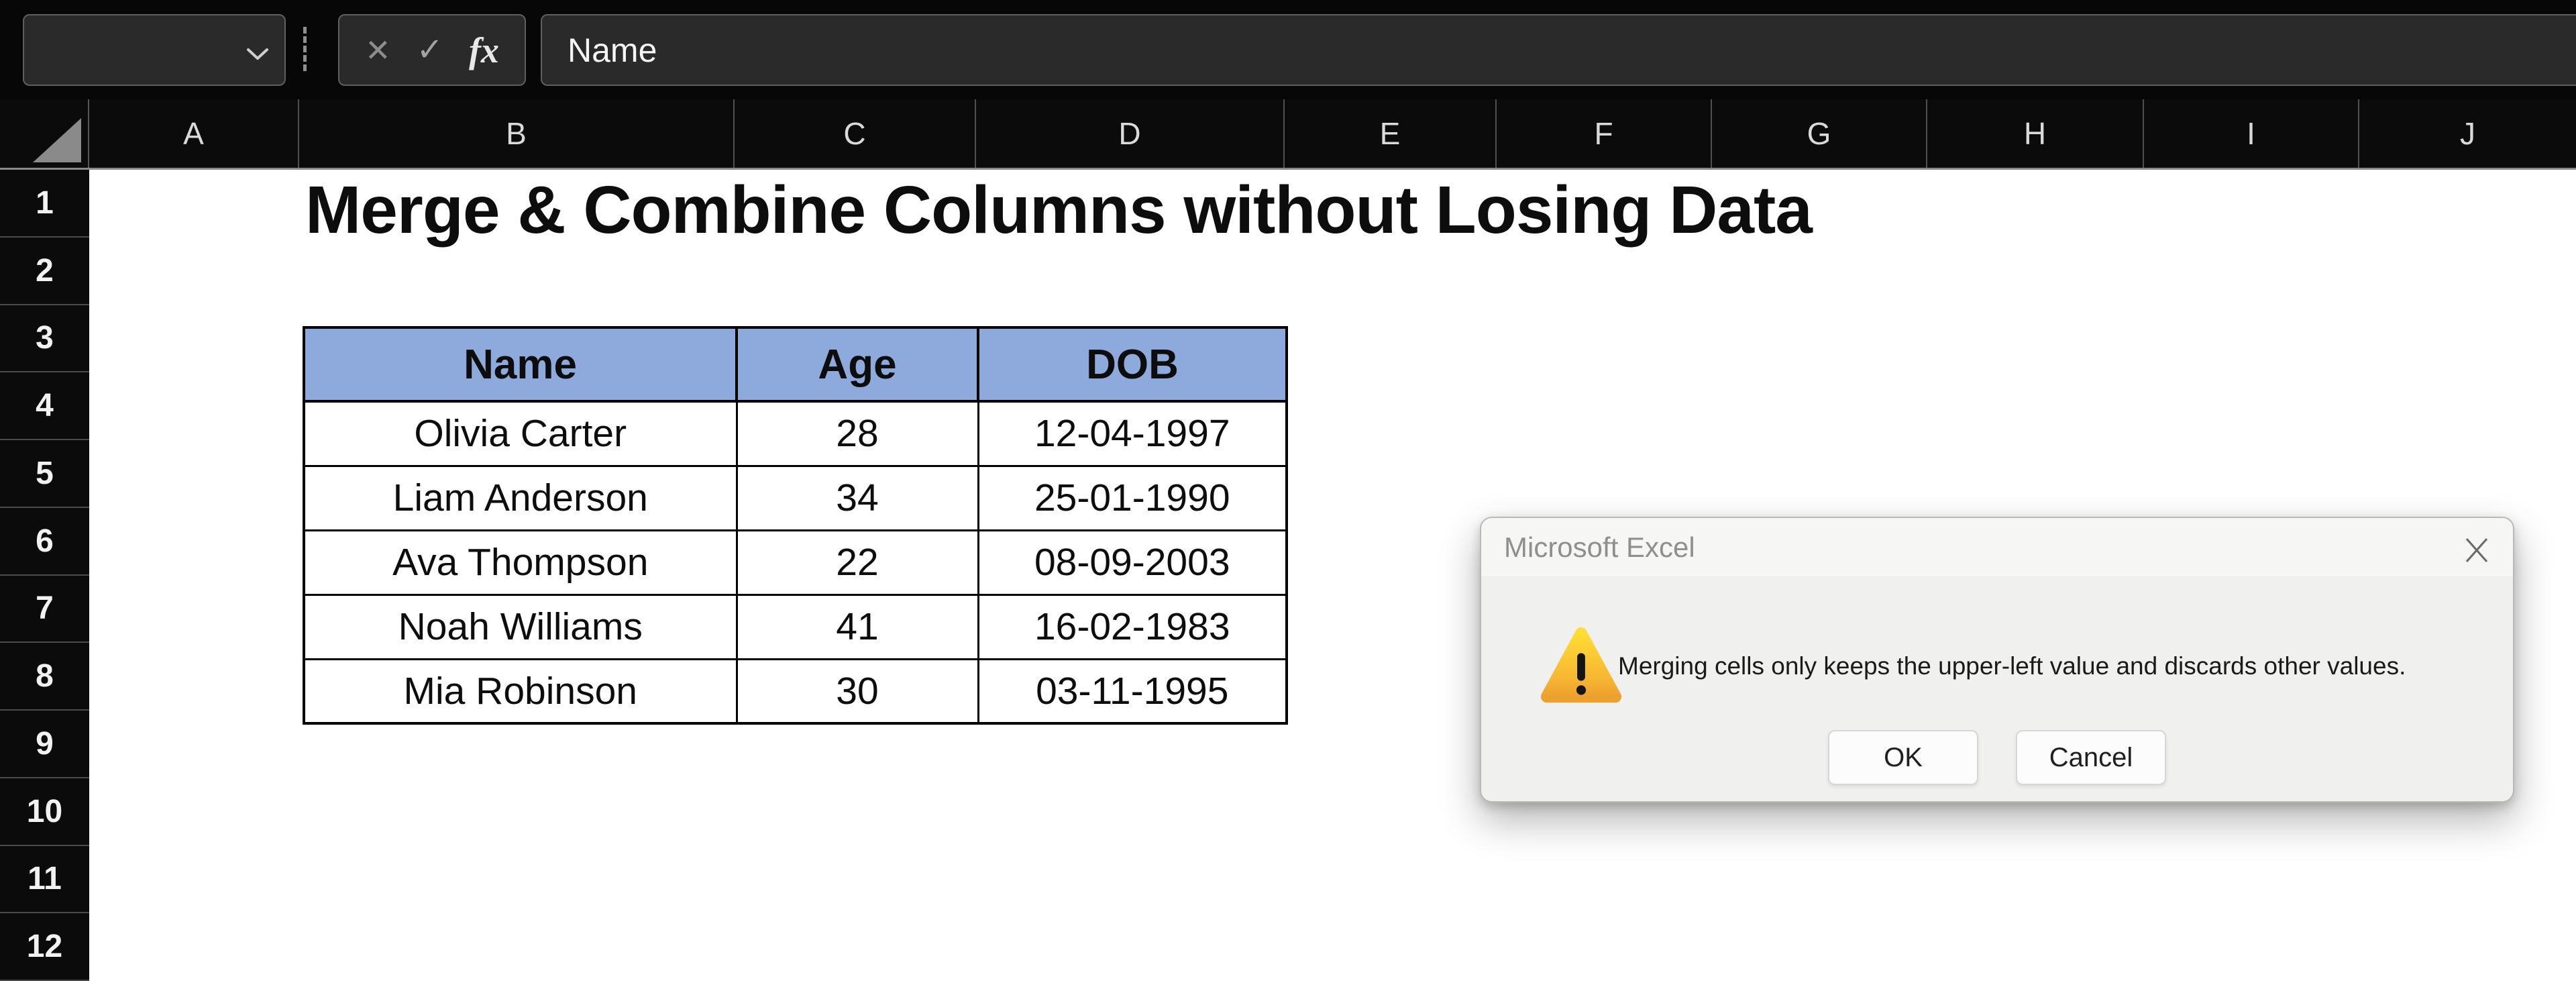  I want to click on chevron-down-icon, so click(258, 50).